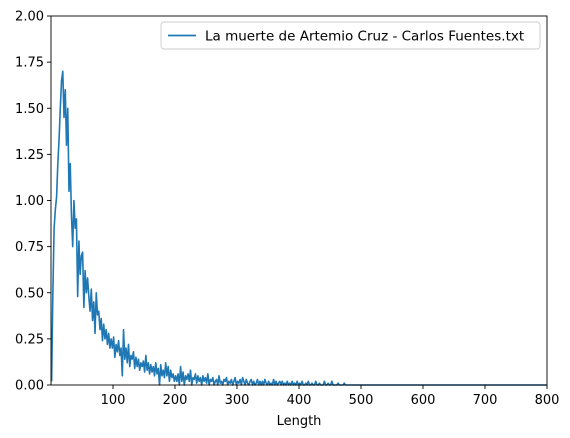 The height and width of the screenshot is (438, 570). What do you see at coordinates (29, 386) in the screenshot?
I see `y-tick-label: 0.00` at bounding box center [29, 386].